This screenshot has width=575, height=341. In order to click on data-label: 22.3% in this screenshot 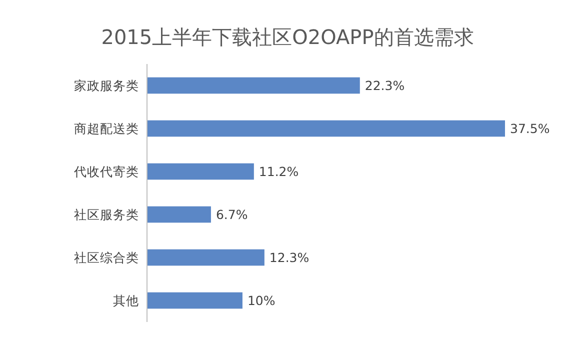, I will do `click(384, 85)`.